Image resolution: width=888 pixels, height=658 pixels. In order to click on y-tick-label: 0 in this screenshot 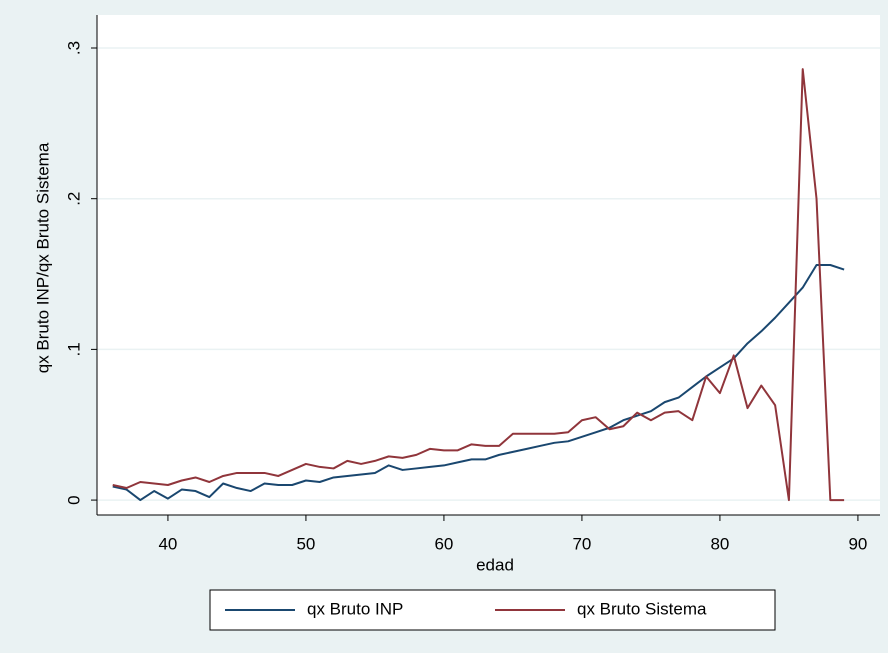, I will do `click(73, 499)`.